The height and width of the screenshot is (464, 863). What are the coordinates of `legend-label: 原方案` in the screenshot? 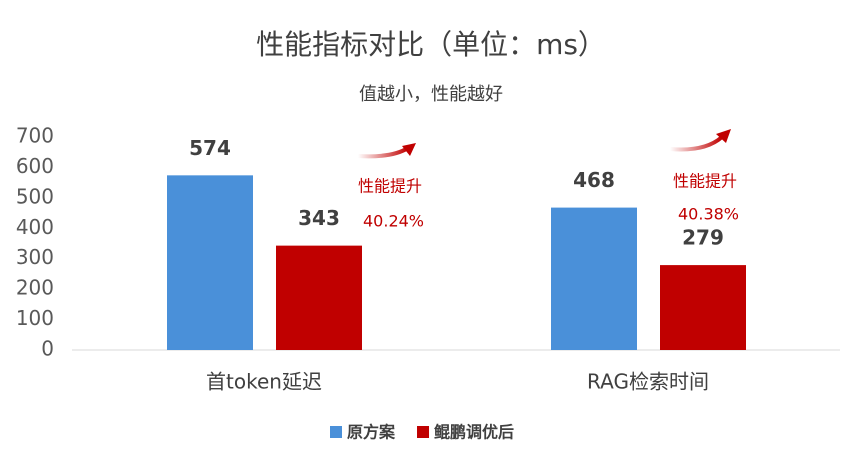 It's located at (371, 432).